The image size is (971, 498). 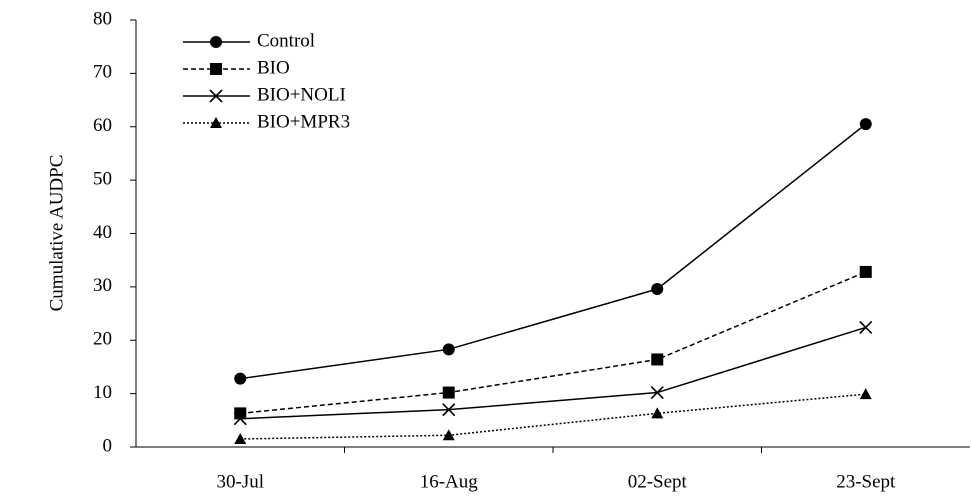 What do you see at coordinates (102, 285) in the screenshot?
I see `y-tick-label: 30` at bounding box center [102, 285].